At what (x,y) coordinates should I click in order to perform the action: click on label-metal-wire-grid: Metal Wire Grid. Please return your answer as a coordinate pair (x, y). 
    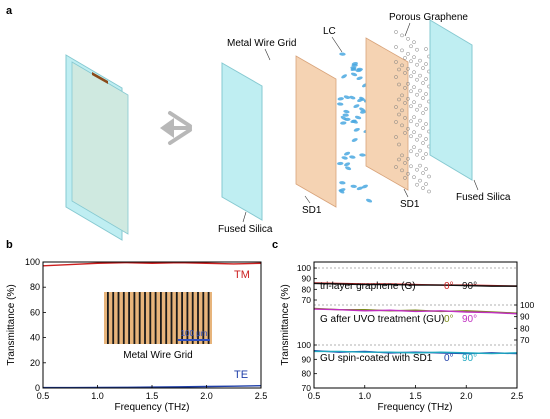
    Looking at the image, I should click on (261, 43).